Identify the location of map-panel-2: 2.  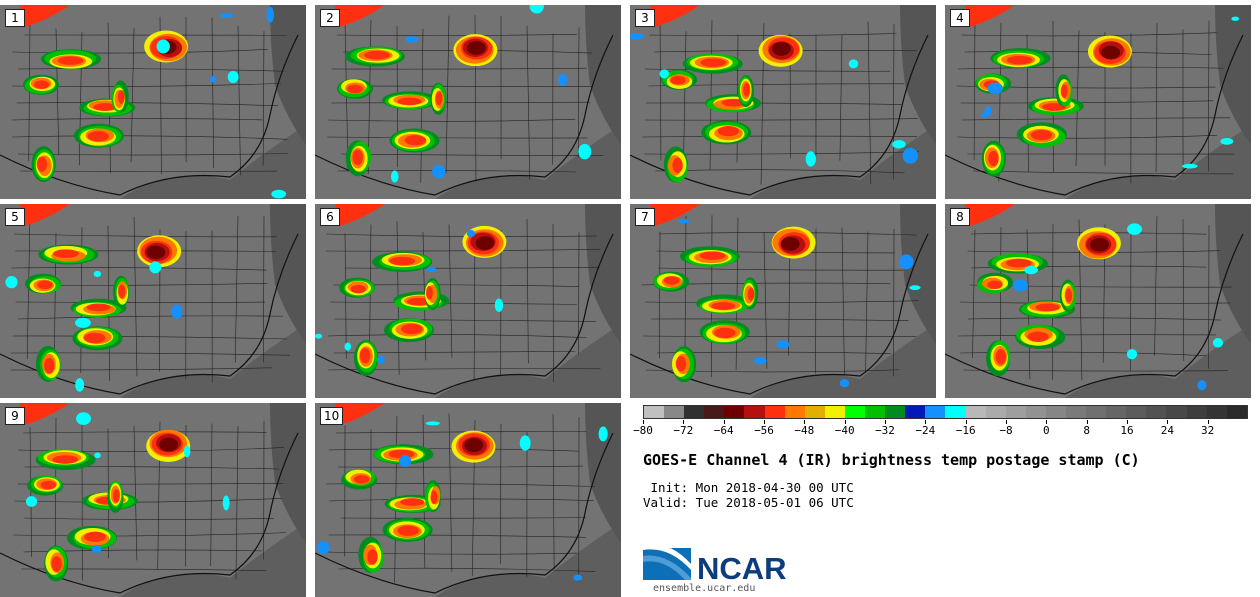
(468, 102).